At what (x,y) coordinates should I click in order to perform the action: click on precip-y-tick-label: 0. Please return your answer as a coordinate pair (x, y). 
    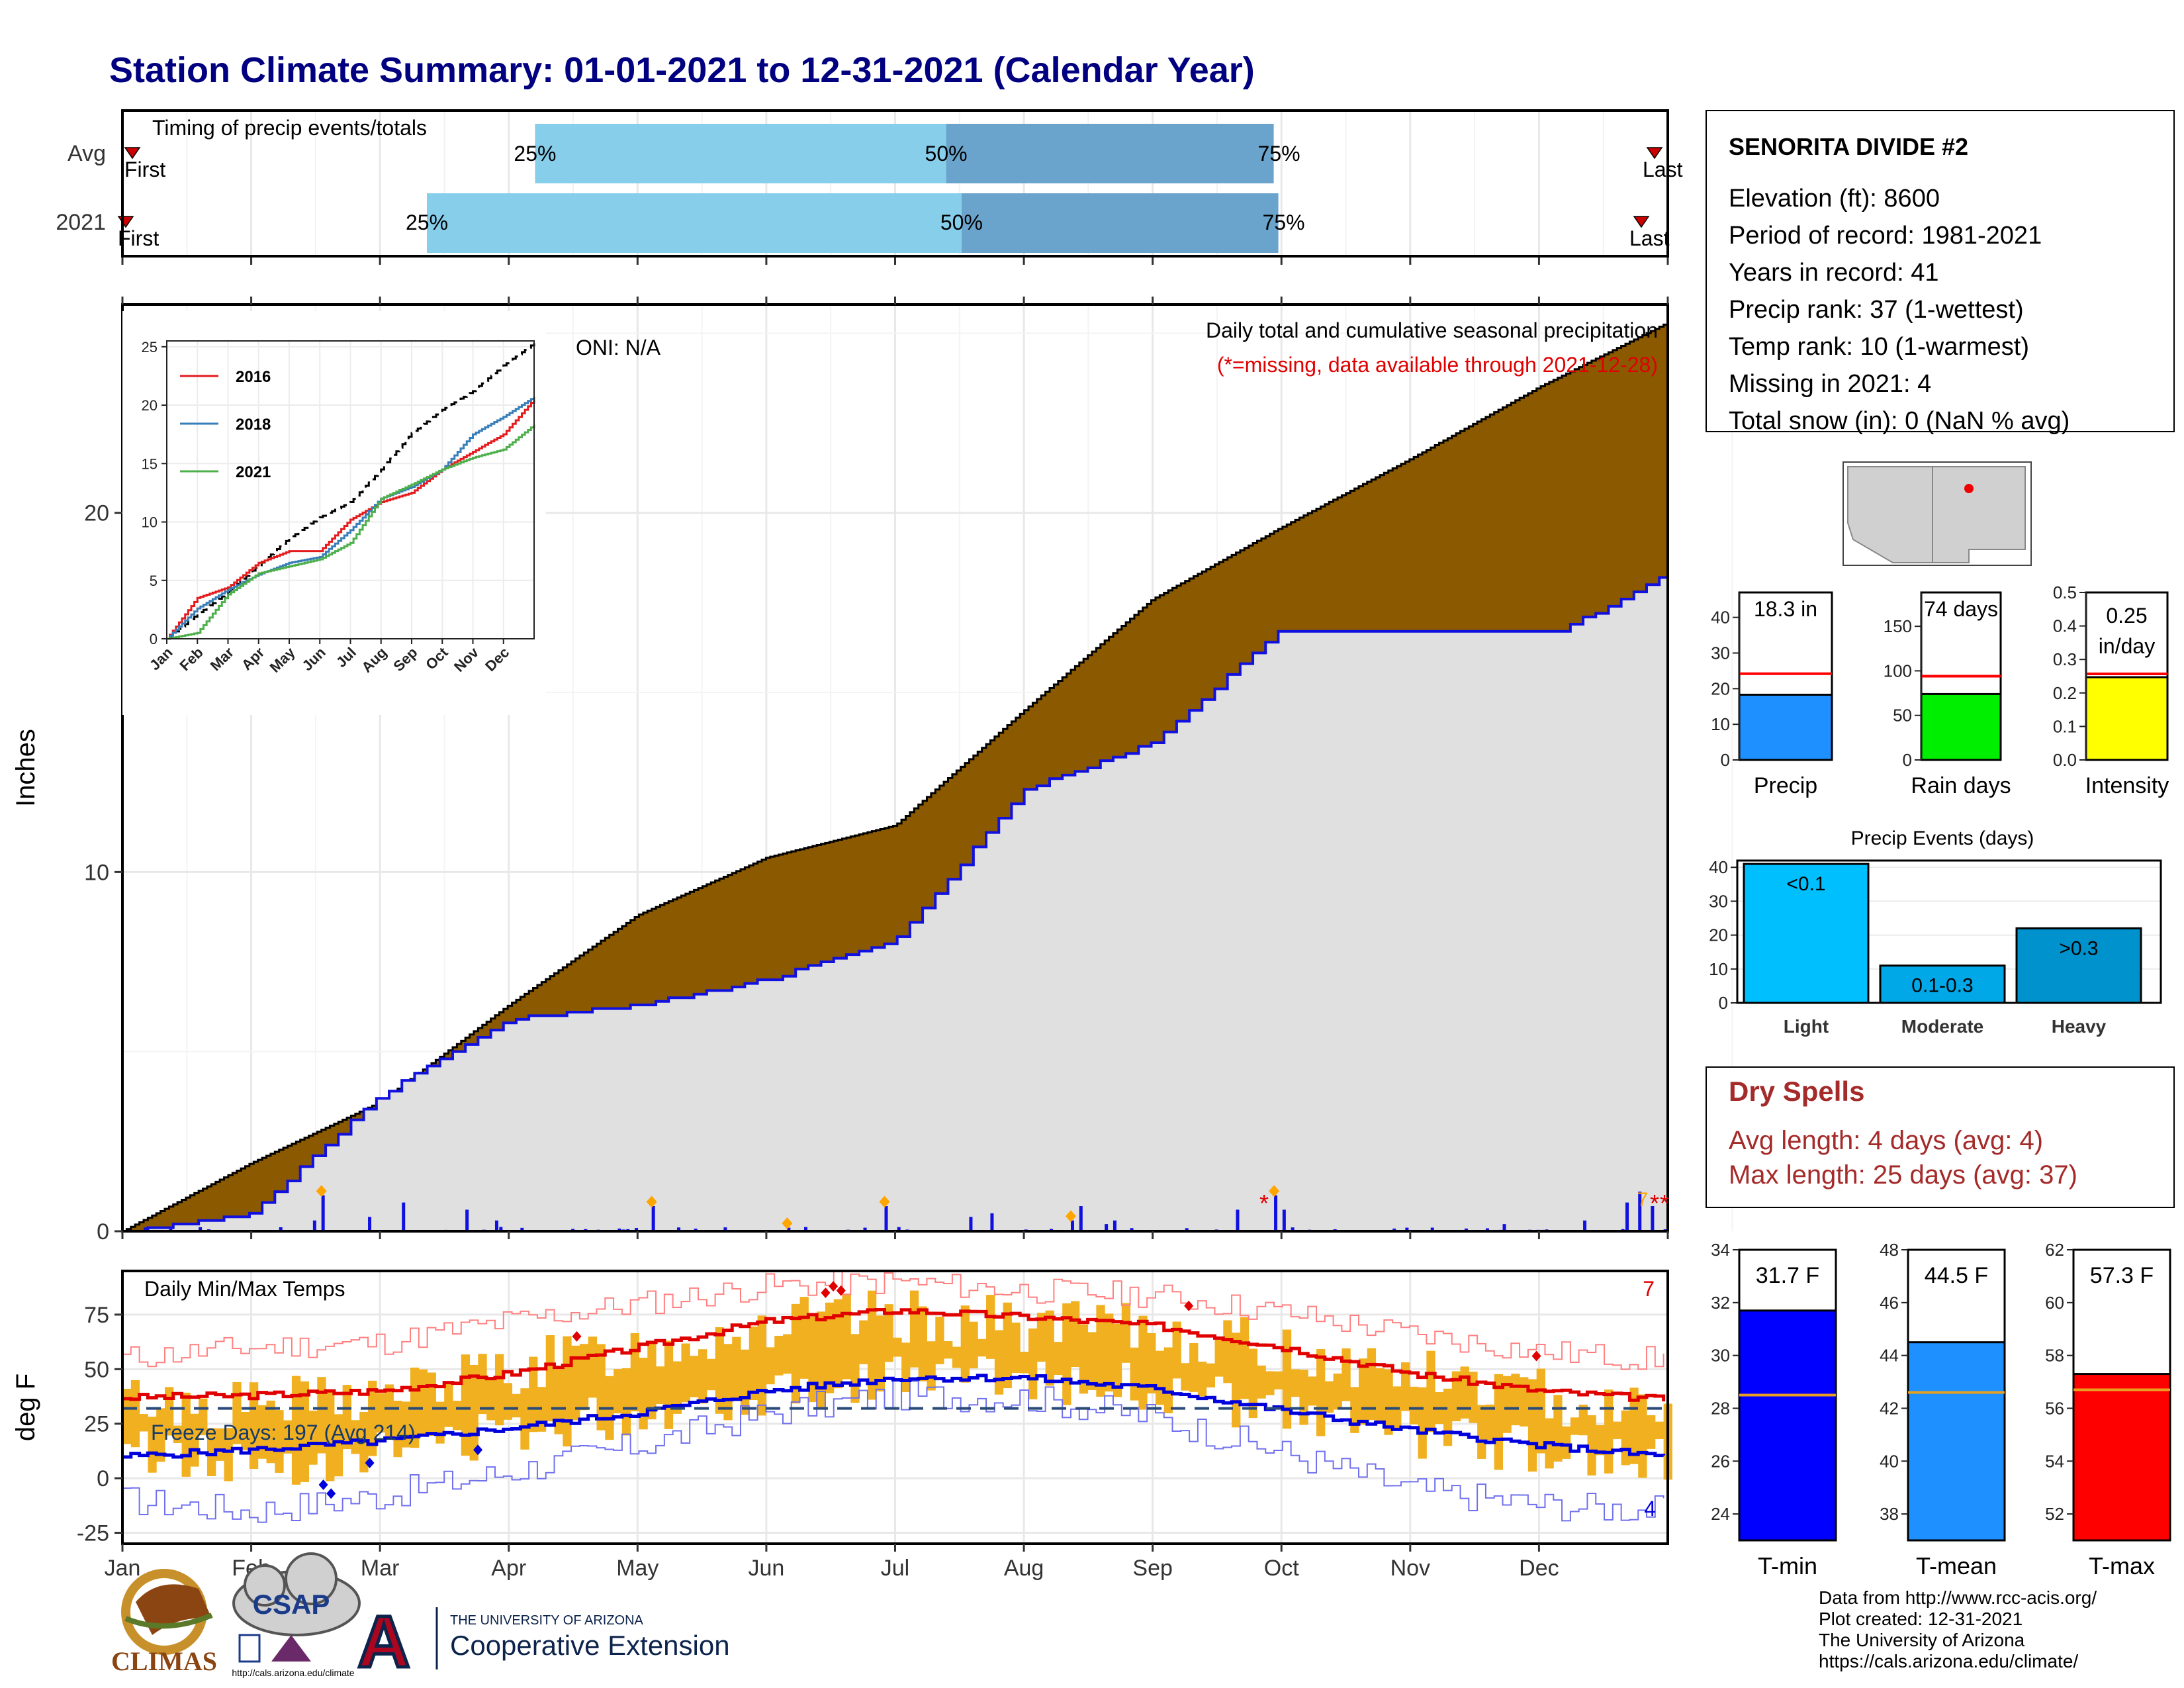
    Looking at the image, I should click on (103, 1231).